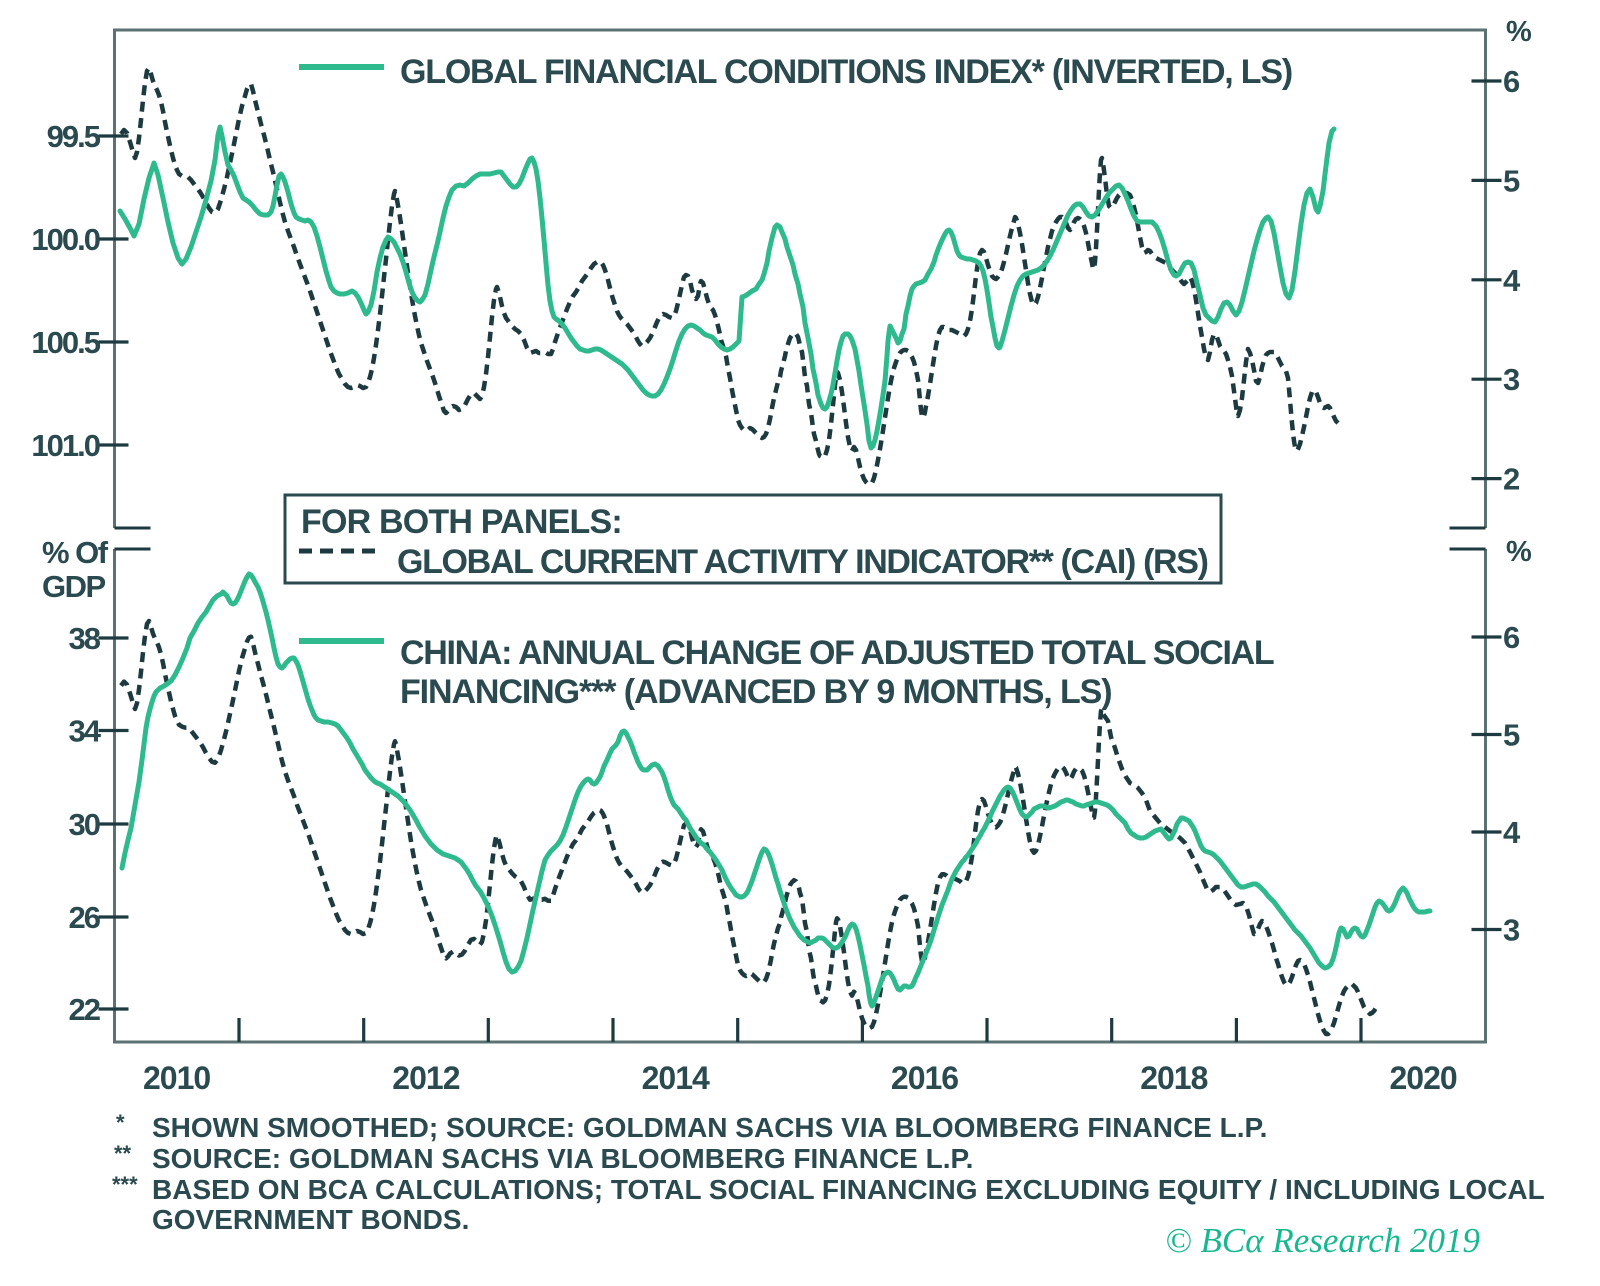 Image resolution: width=1600 pixels, height=1286 pixels. I want to click on svg-text: 30, so click(84, 824).